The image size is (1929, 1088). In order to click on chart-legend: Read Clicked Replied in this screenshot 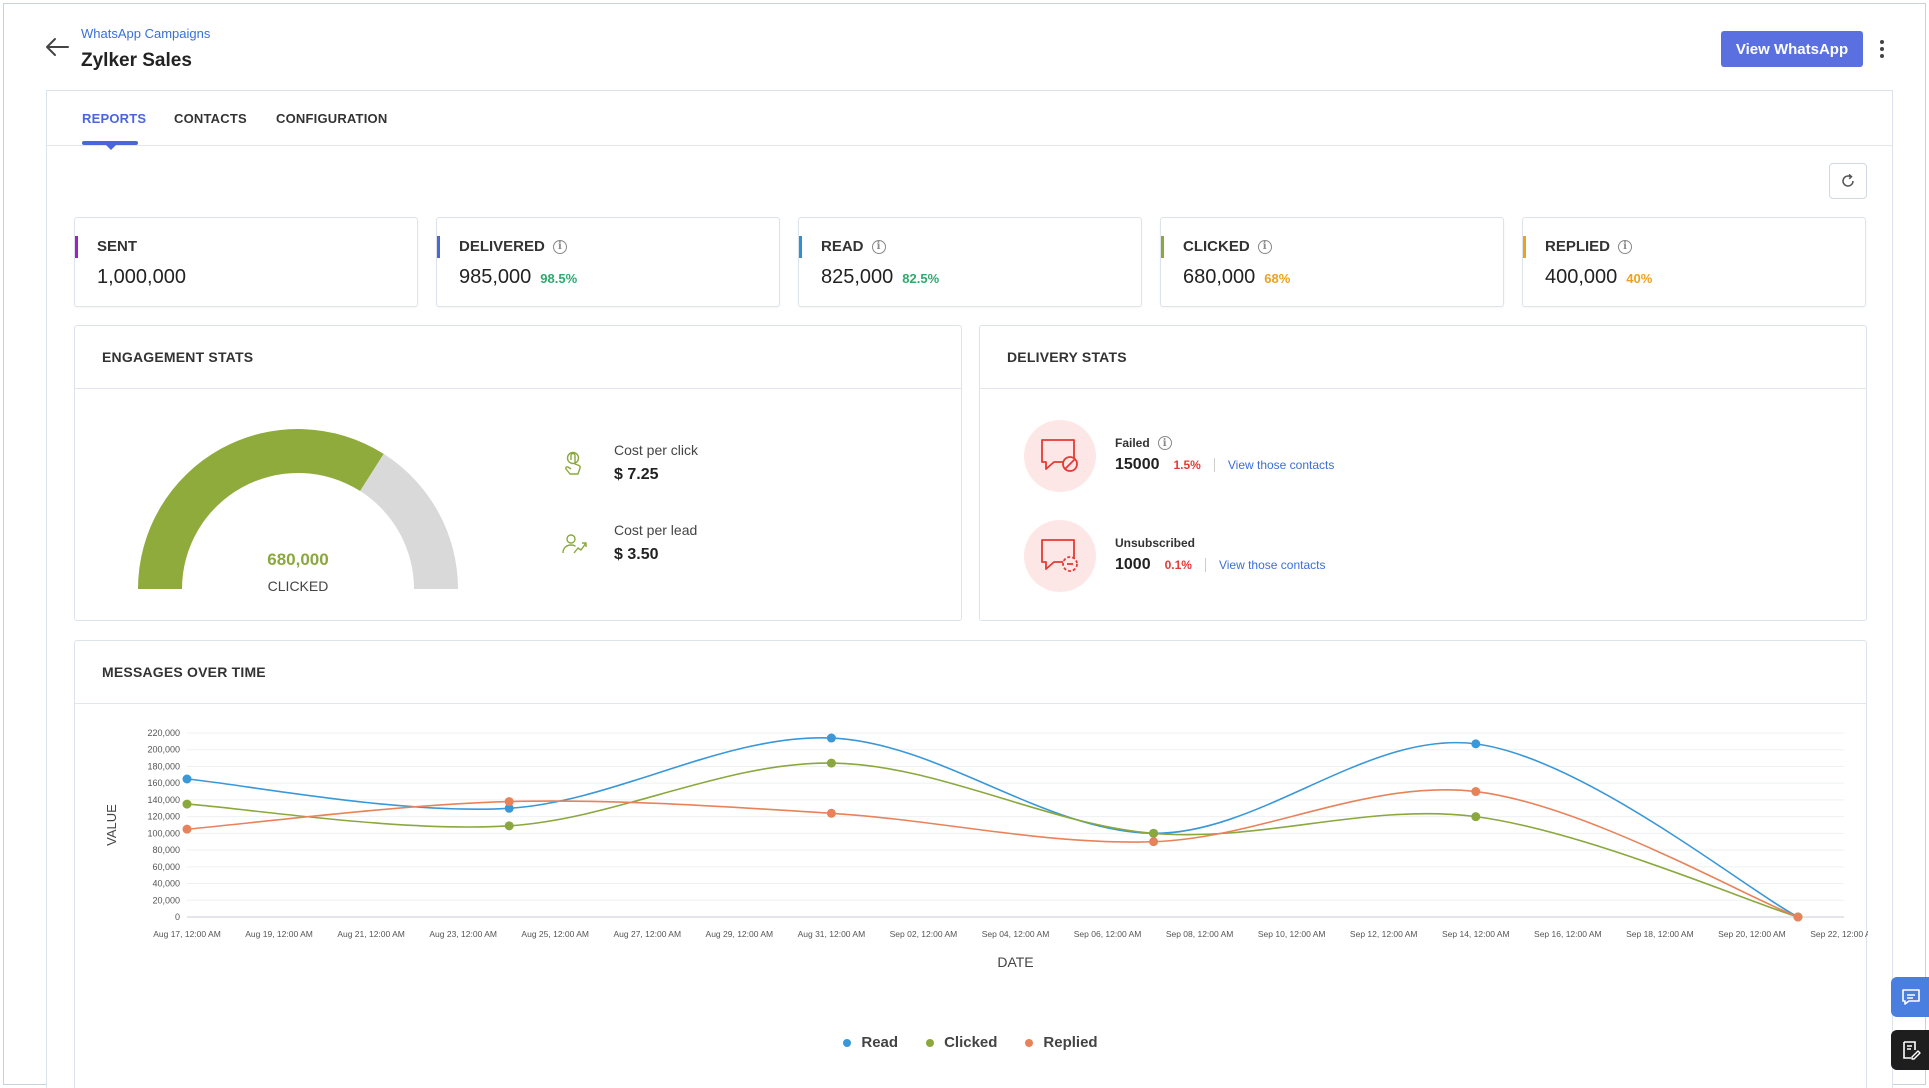, I will do `click(970, 1042)`.